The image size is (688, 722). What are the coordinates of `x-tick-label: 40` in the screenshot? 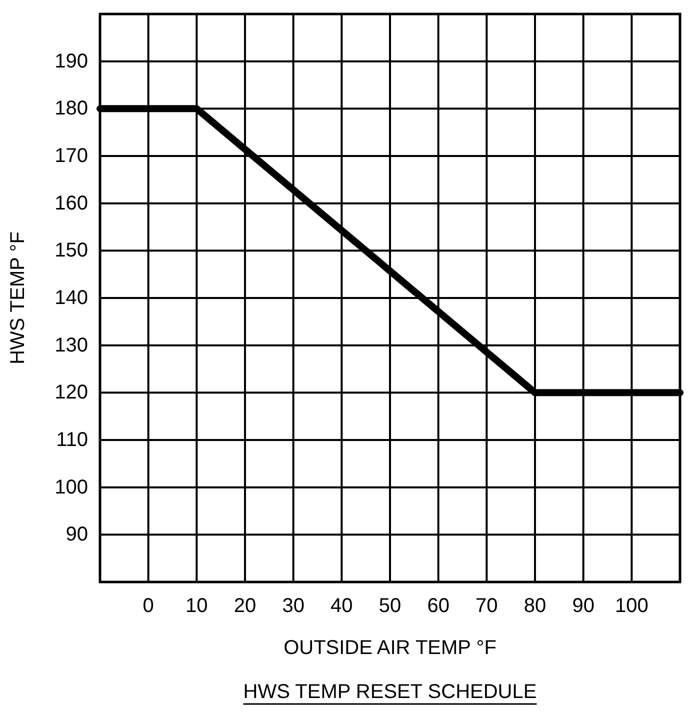 It's located at (341, 606).